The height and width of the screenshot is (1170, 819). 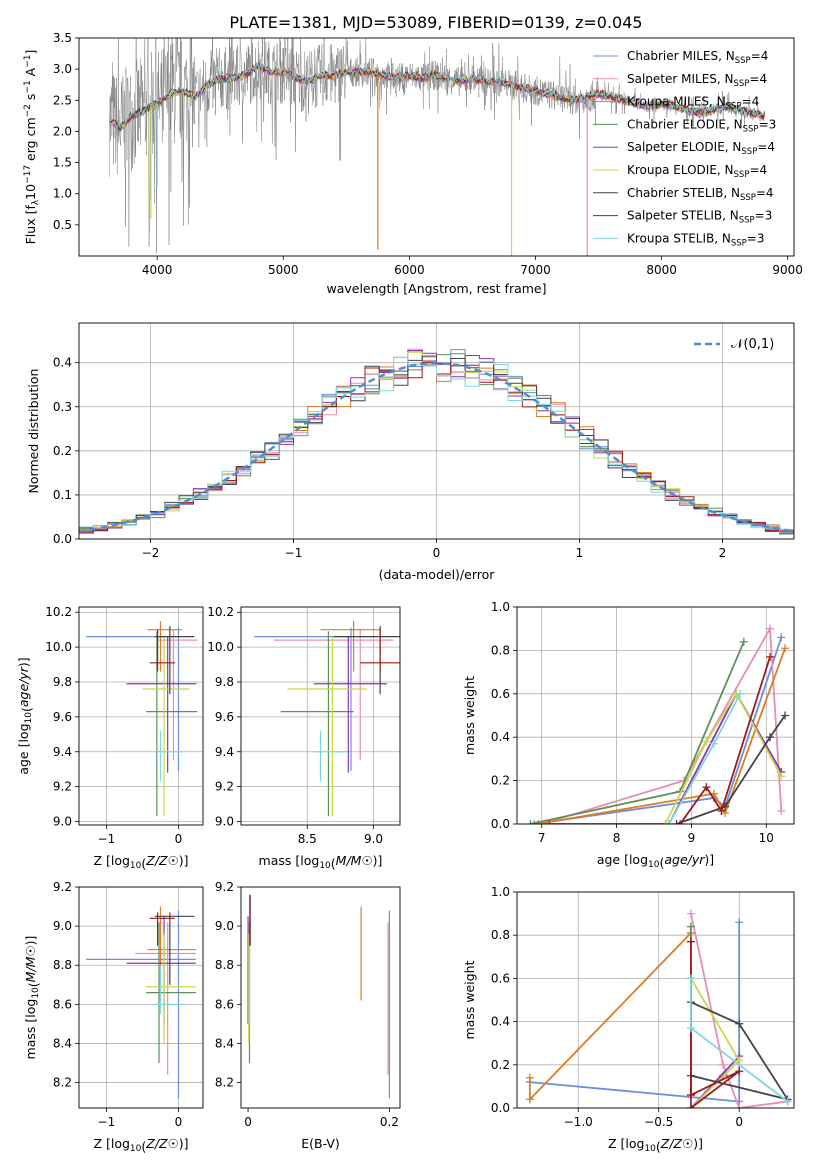 I want to click on x-tick-label: 5000, so click(x=283, y=270).